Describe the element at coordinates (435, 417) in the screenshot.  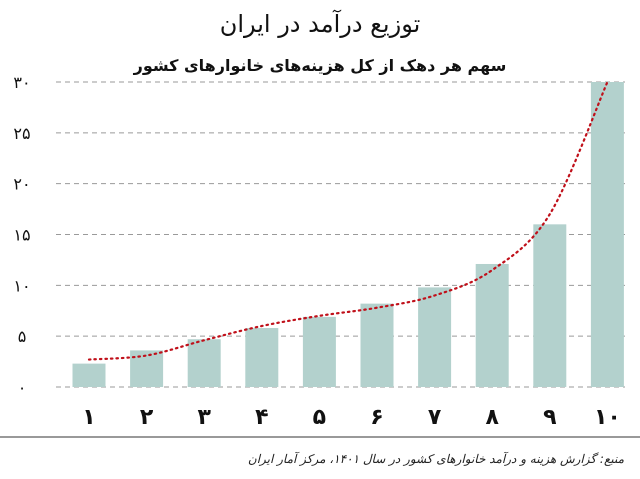
I see `x-tick-label: ۷` at that location.